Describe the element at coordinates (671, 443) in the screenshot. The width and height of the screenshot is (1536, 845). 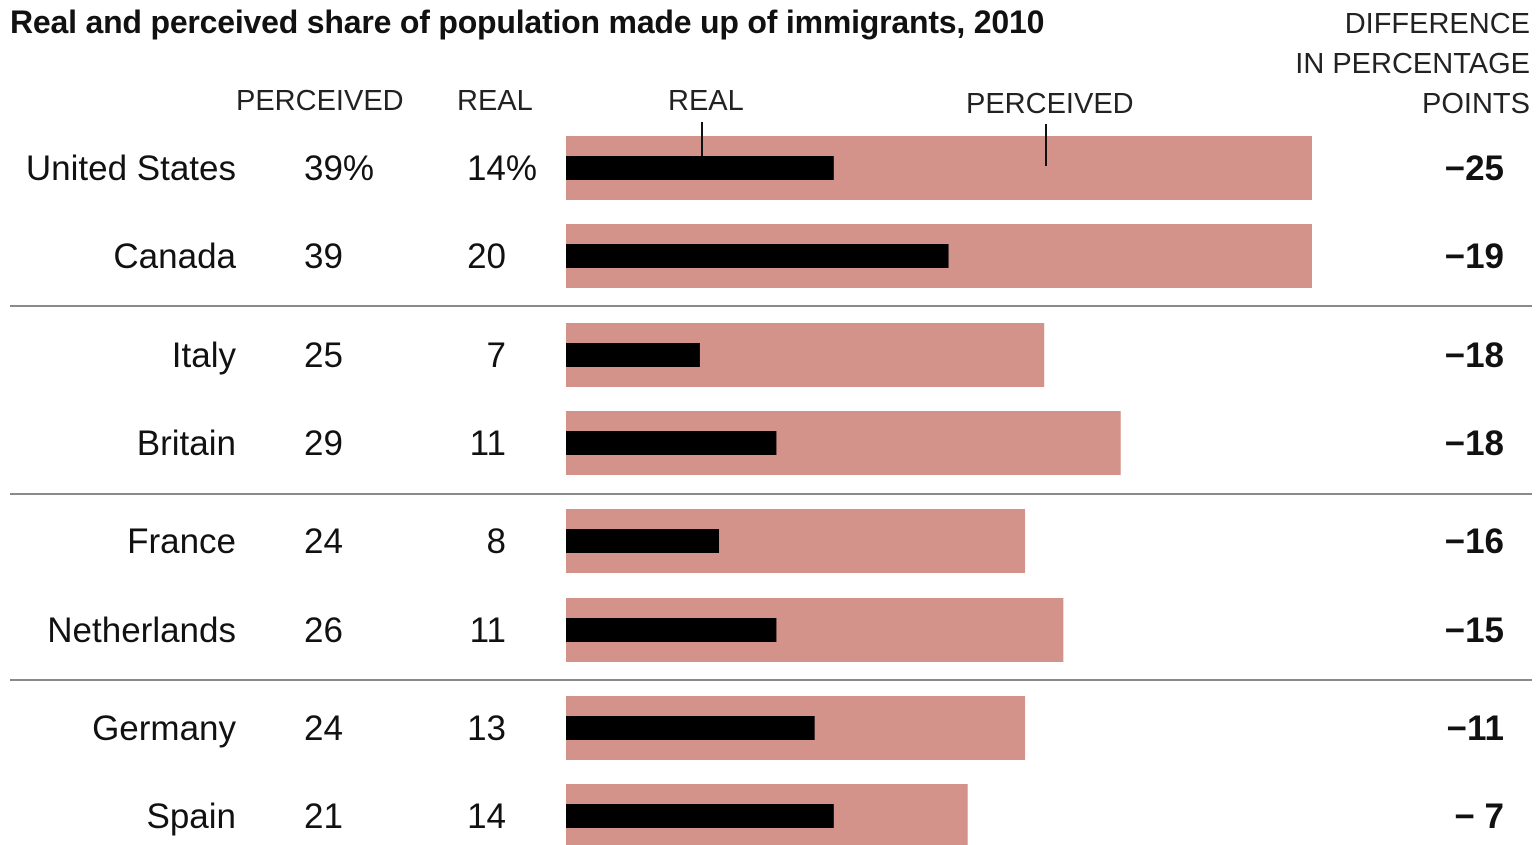
I see `real-bar-britain` at that location.